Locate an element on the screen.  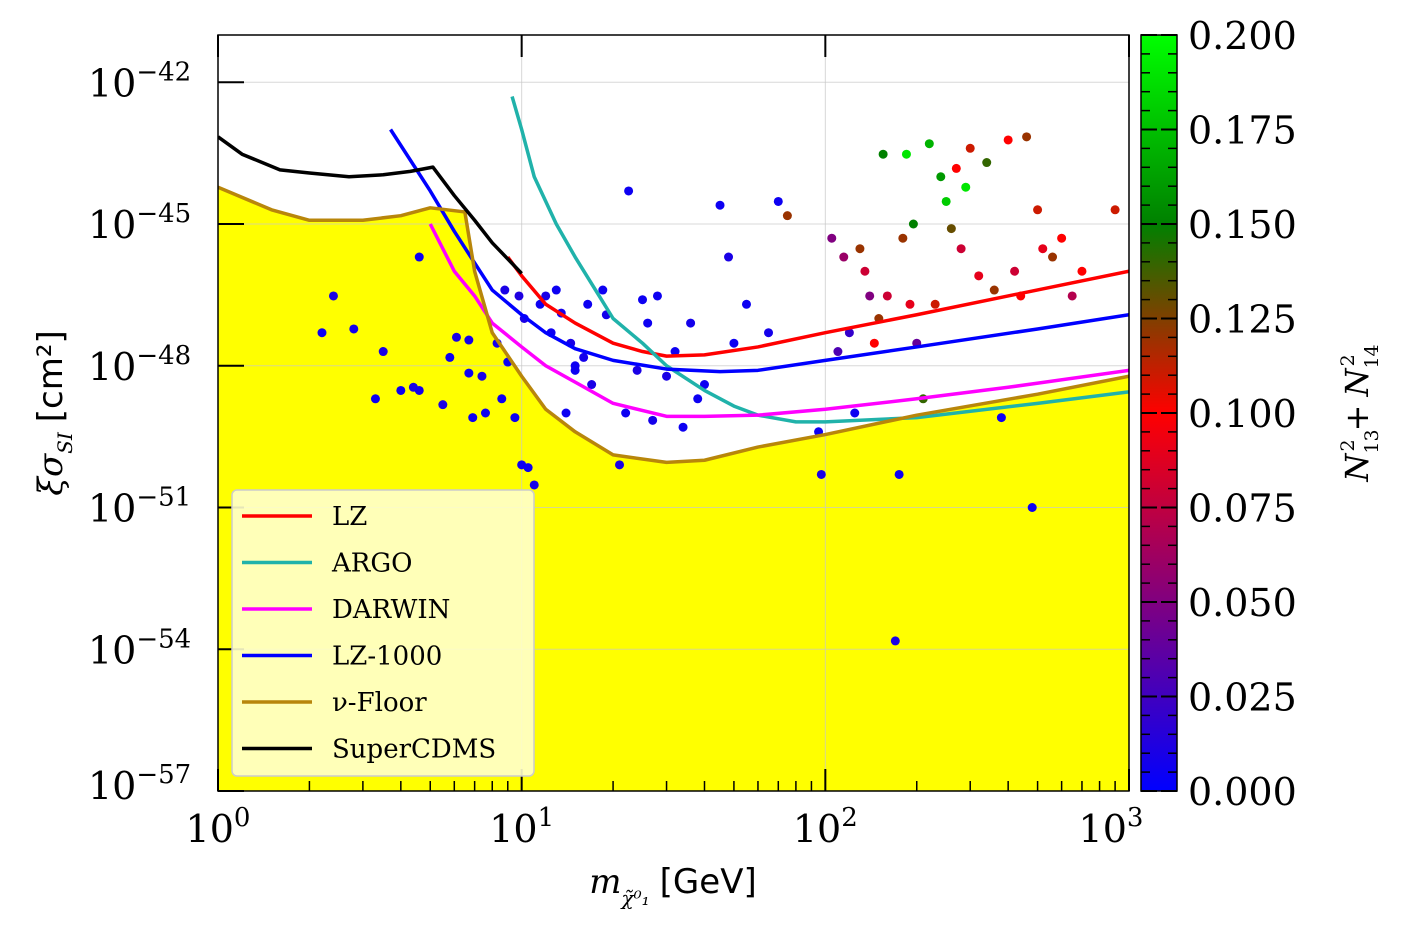
y-axis-label: ξσSI [cm²] is located at coordinates (54, 413).